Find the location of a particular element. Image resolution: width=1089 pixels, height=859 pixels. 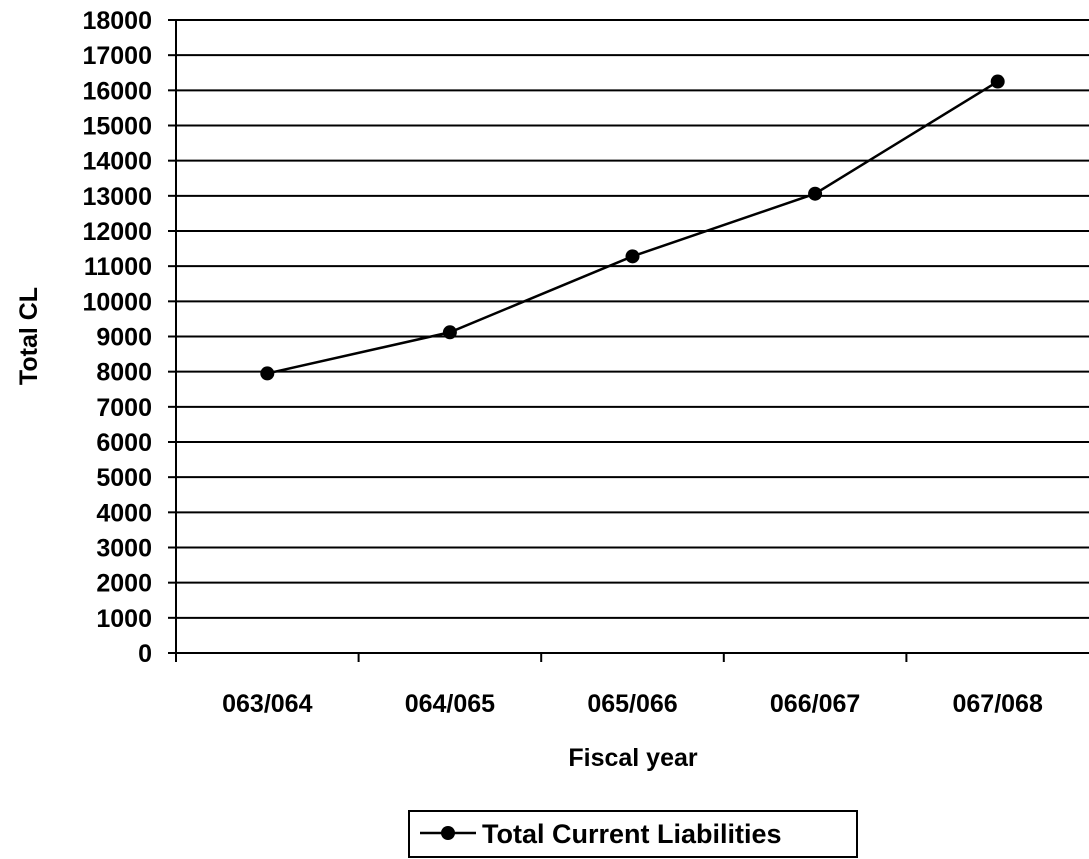

y-tick-label: 6000 is located at coordinates (124, 443).